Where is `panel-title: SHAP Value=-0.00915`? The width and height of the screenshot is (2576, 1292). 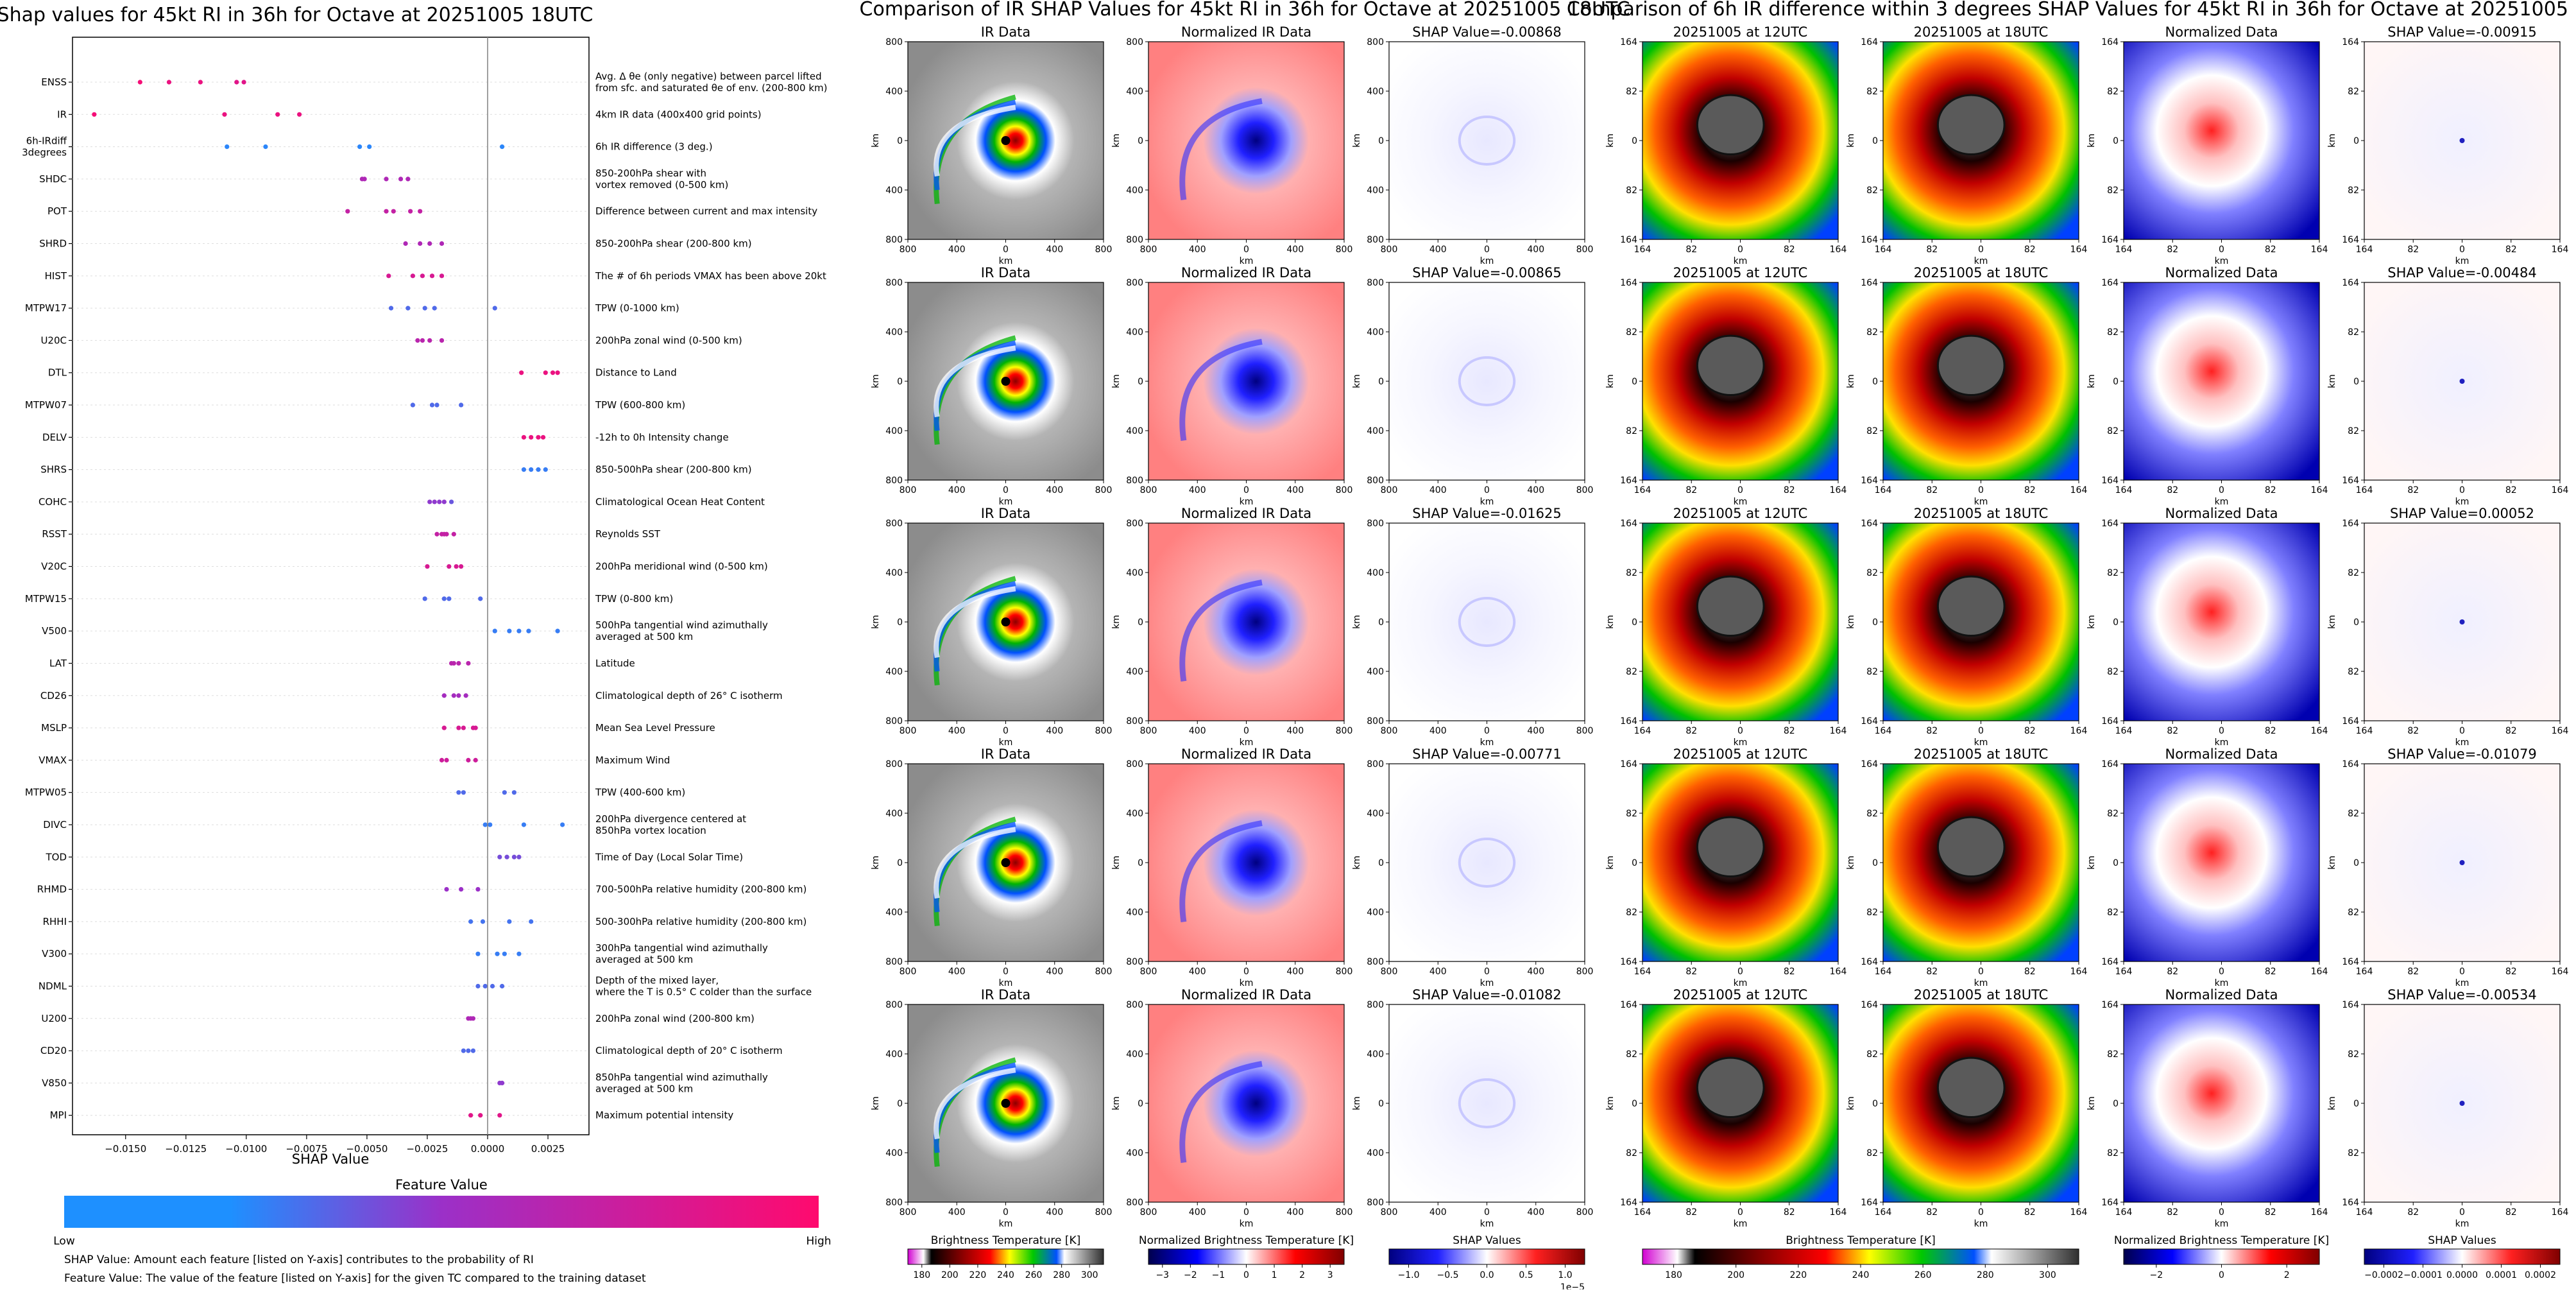
panel-title: SHAP Value=-0.00915 is located at coordinates (2462, 32).